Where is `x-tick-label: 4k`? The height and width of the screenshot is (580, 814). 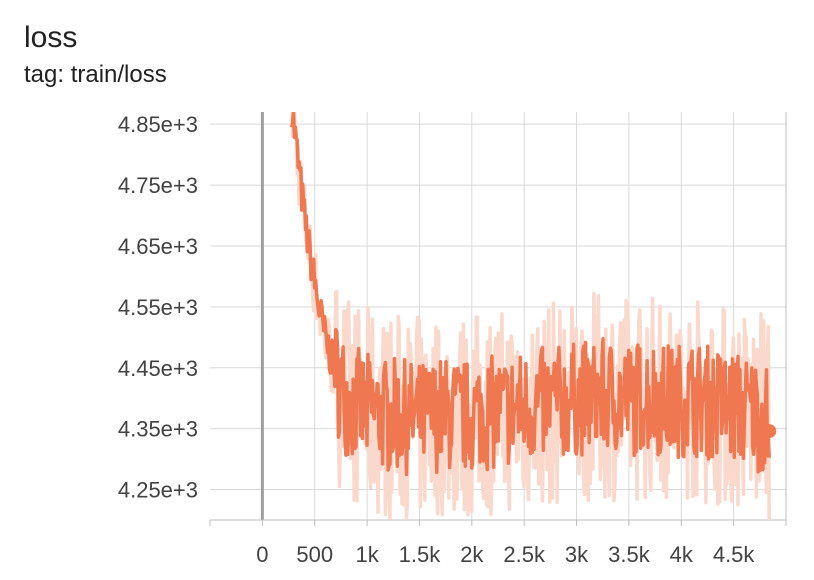
x-tick-label: 4k is located at coordinates (682, 554).